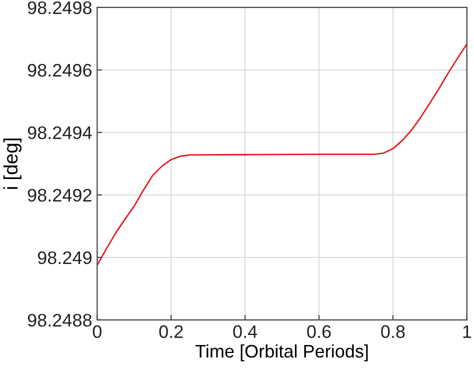 Image resolution: width=474 pixels, height=372 pixels. Describe the element at coordinates (393, 331) in the screenshot. I see `x-tick-label: 0.8` at that location.